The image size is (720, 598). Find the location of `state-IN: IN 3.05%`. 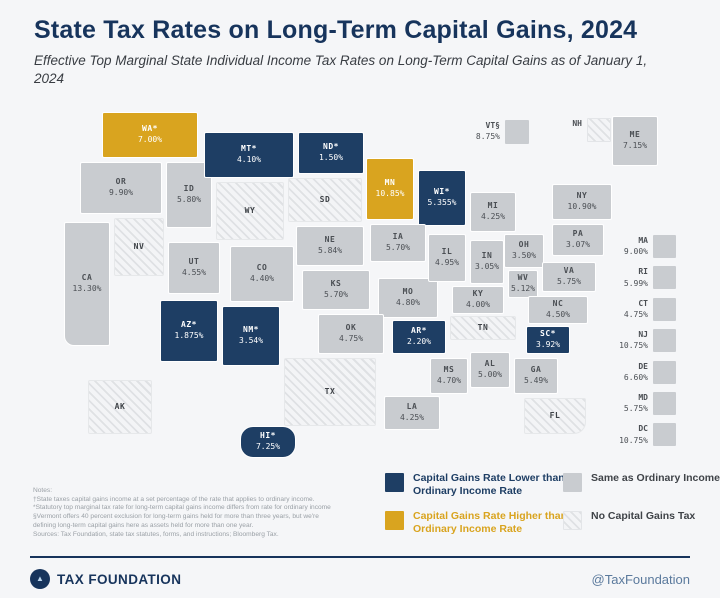

state-IN: IN 3.05% is located at coordinates (487, 262).